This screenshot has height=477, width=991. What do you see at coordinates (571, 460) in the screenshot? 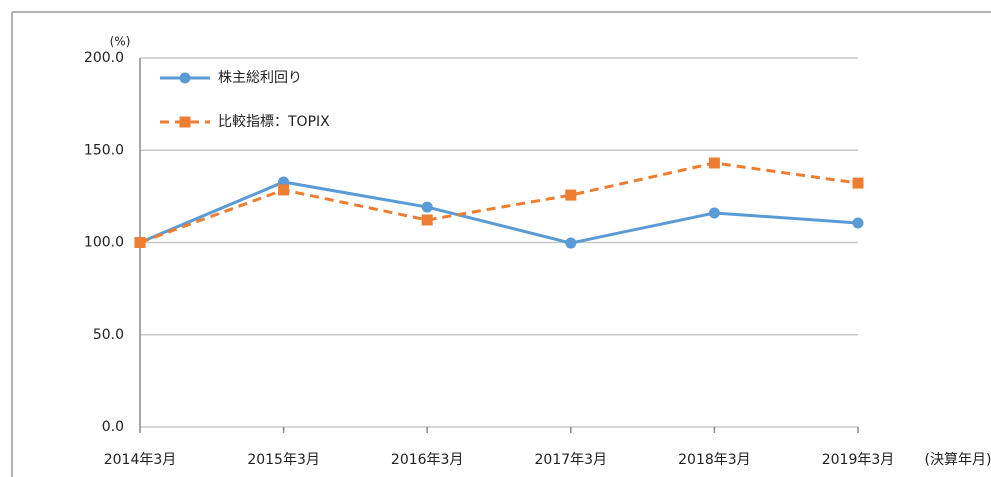
I see `x-tick-label: 2017年3月` at bounding box center [571, 460].